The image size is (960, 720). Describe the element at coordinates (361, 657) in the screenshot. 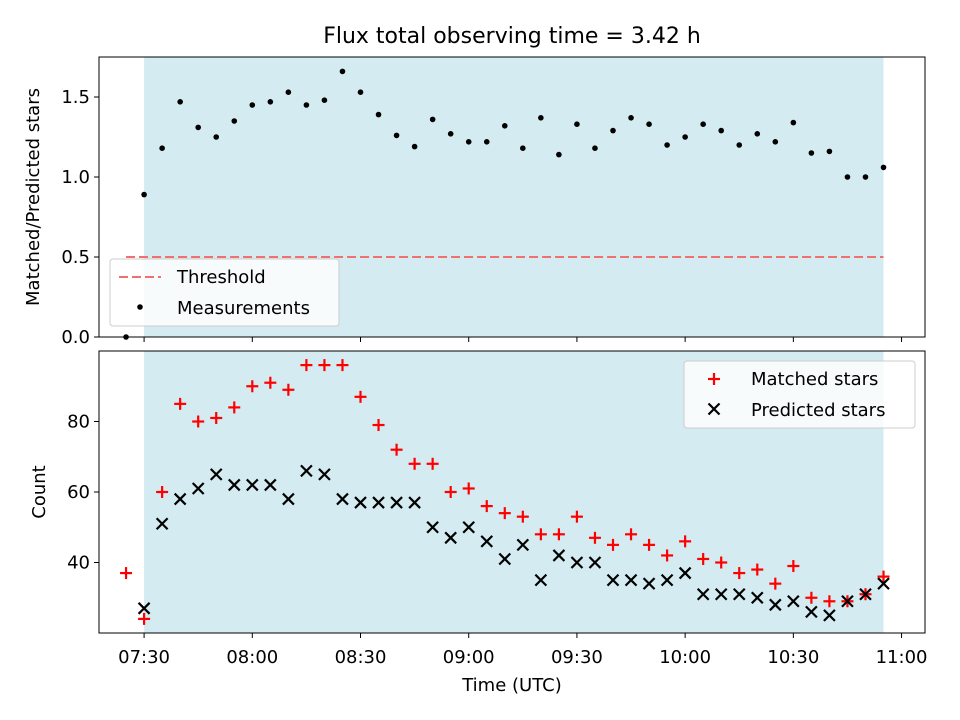

I see `x-tick-label: 08:30` at that location.